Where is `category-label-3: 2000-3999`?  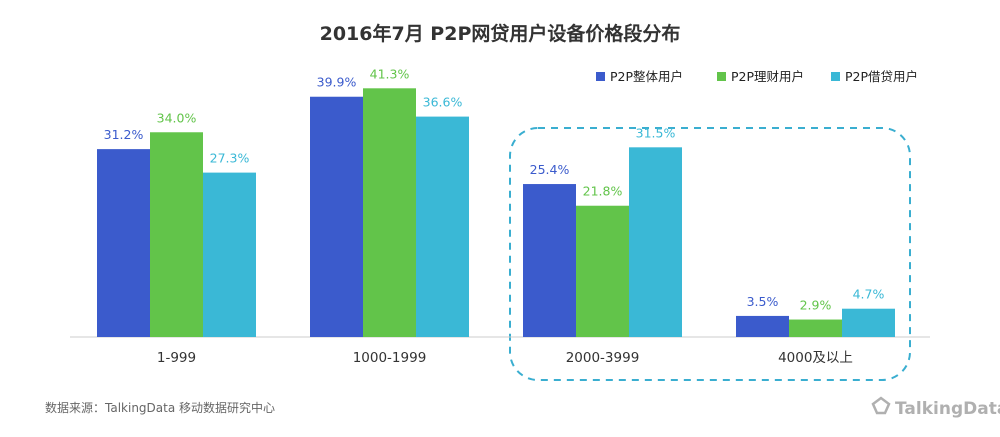 category-label-3: 2000-3999 is located at coordinates (603, 358).